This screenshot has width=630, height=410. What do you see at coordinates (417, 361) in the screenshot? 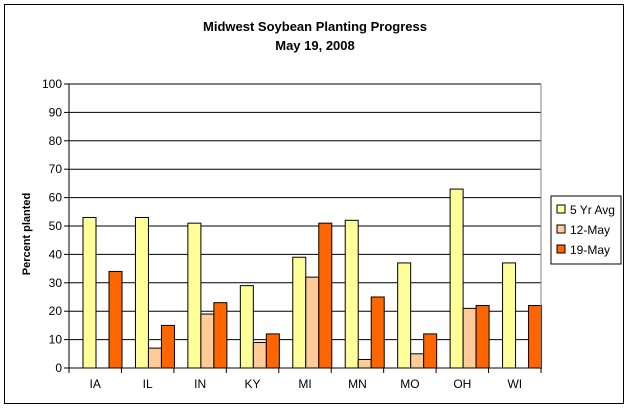
I see `bar-12-may-mo` at bounding box center [417, 361].